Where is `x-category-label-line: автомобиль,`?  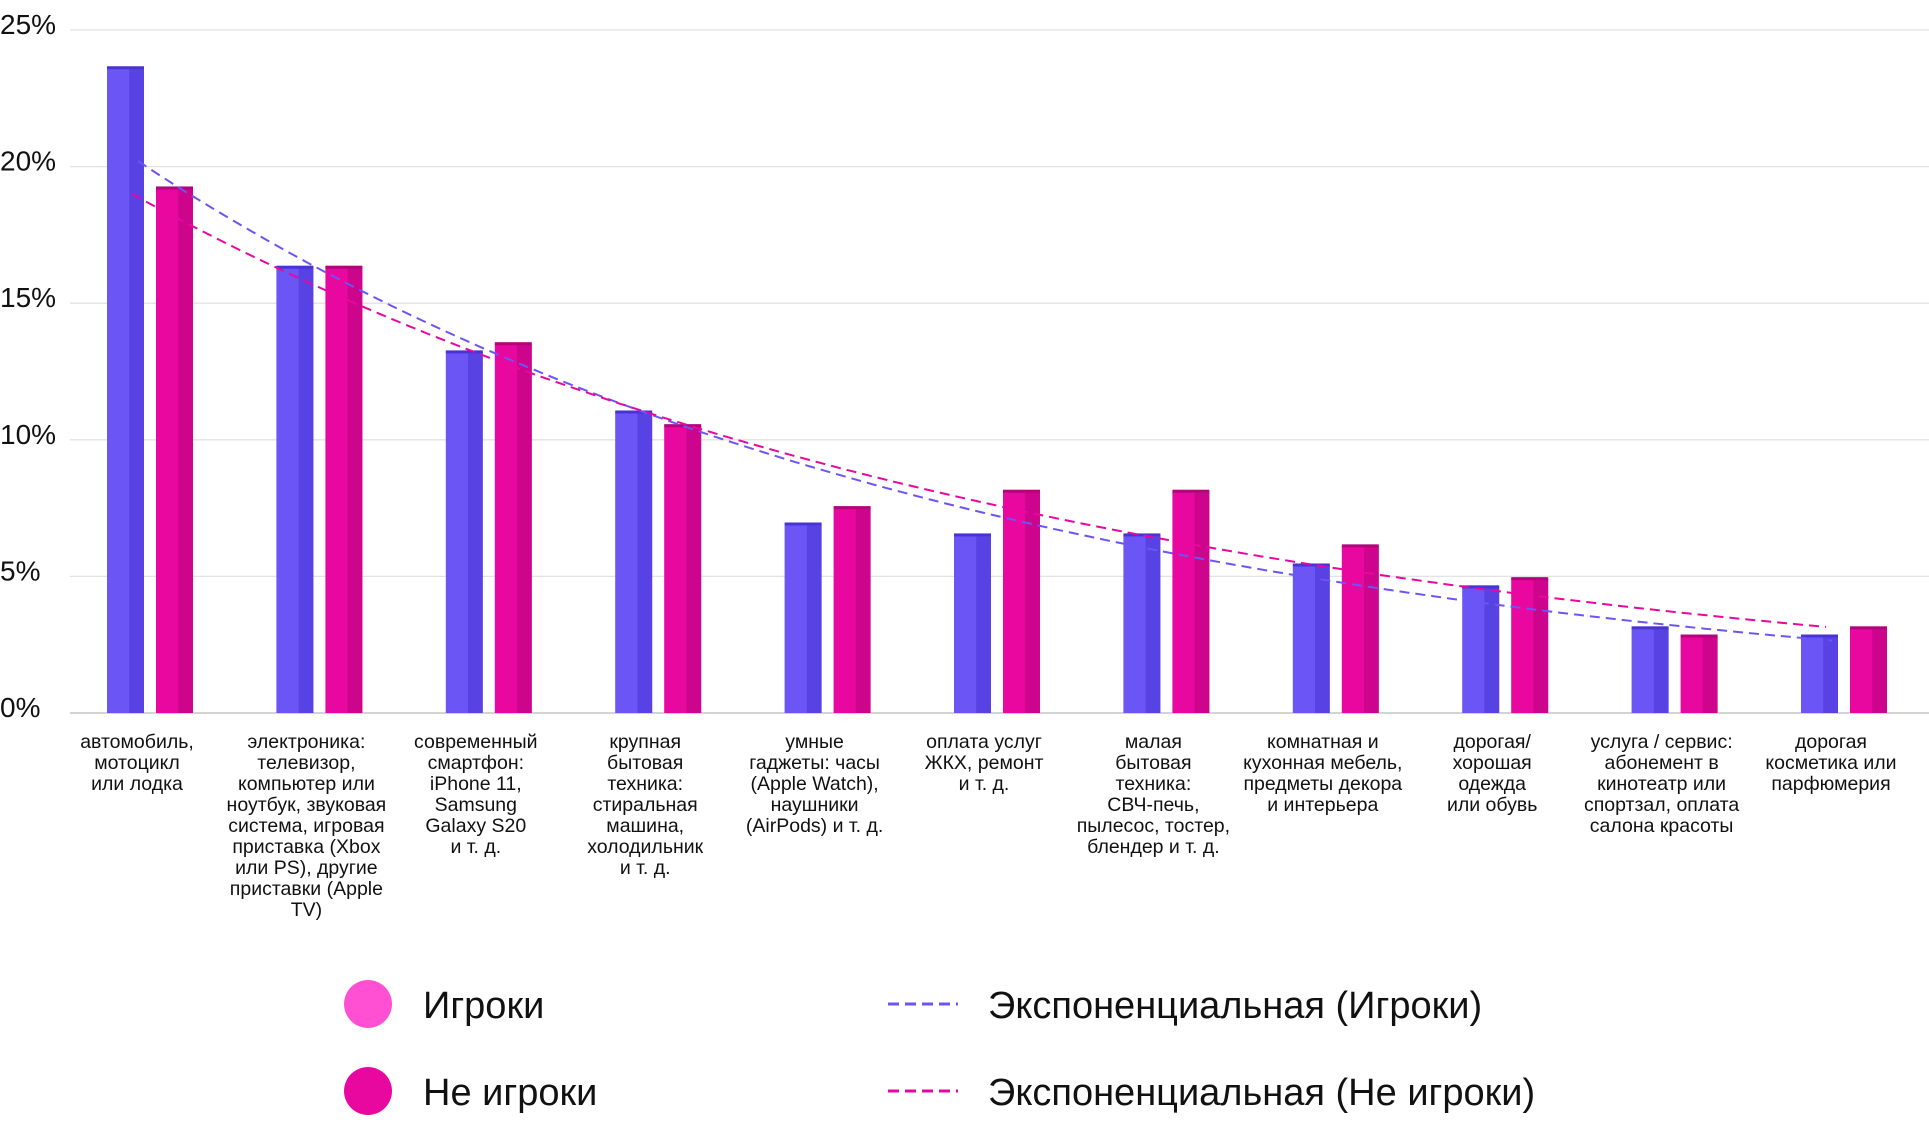 x-category-label-line: автомобиль, is located at coordinates (137, 742).